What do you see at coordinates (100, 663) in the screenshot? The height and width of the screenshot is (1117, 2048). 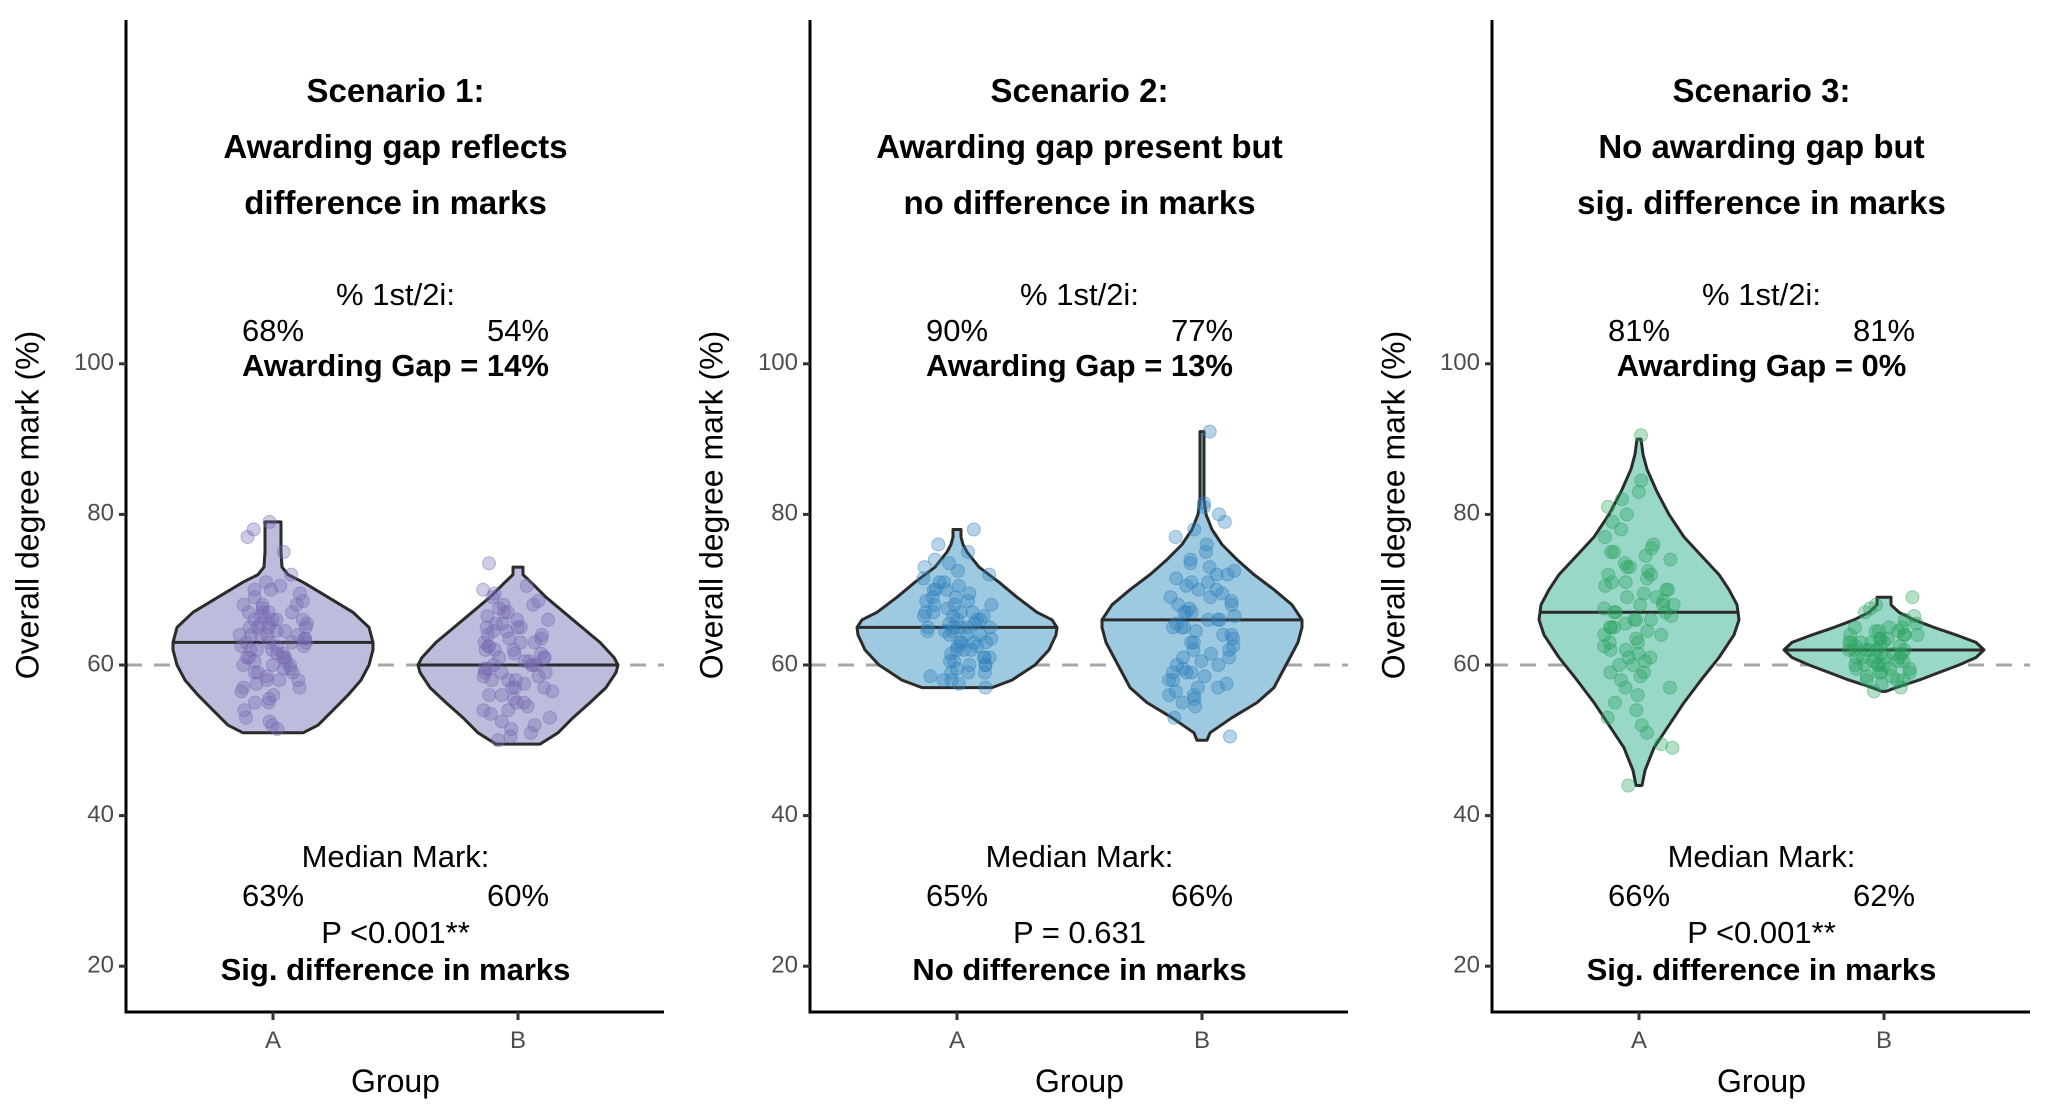 I see `y-tick-label: 60` at bounding box center [100, 663].